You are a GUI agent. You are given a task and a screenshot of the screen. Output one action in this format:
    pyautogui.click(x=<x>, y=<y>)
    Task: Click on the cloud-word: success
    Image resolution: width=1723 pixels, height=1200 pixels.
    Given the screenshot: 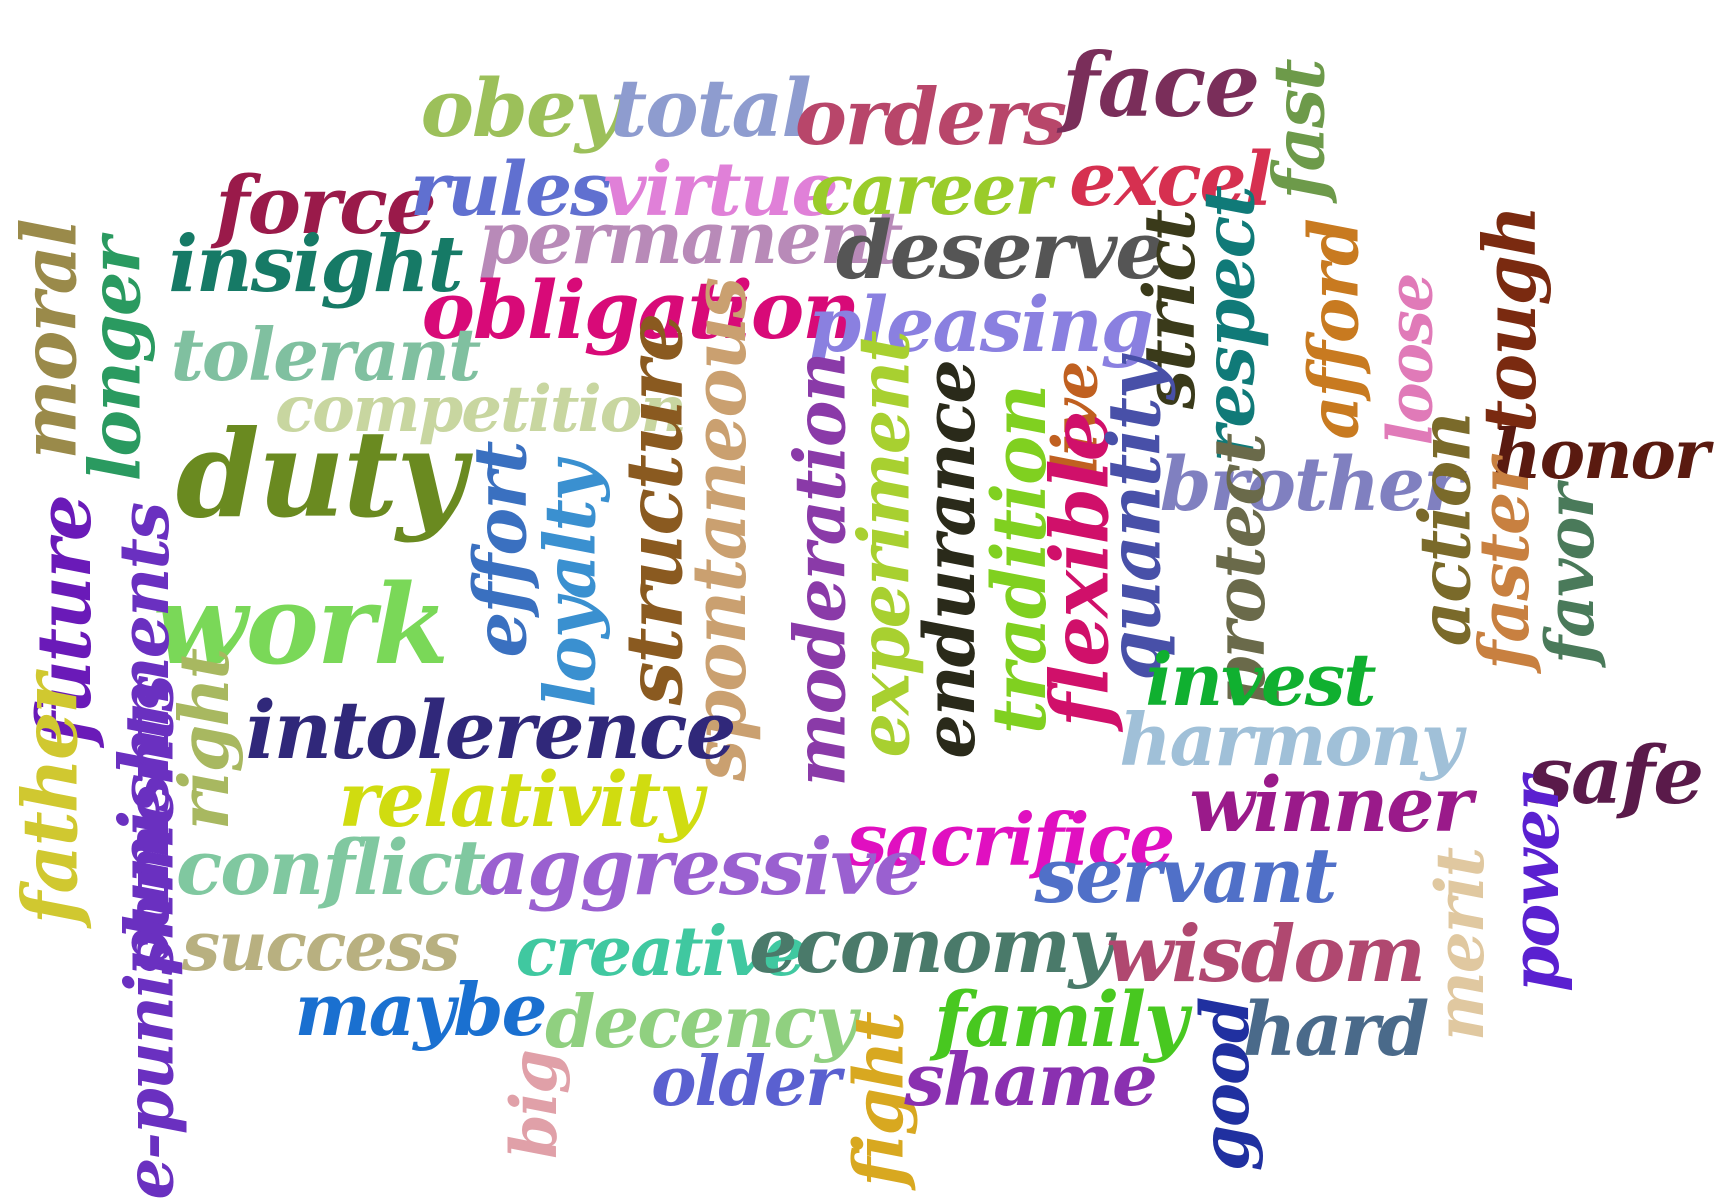 What is the action you would take?
    pyautogui.click(x=320, y=947)
    